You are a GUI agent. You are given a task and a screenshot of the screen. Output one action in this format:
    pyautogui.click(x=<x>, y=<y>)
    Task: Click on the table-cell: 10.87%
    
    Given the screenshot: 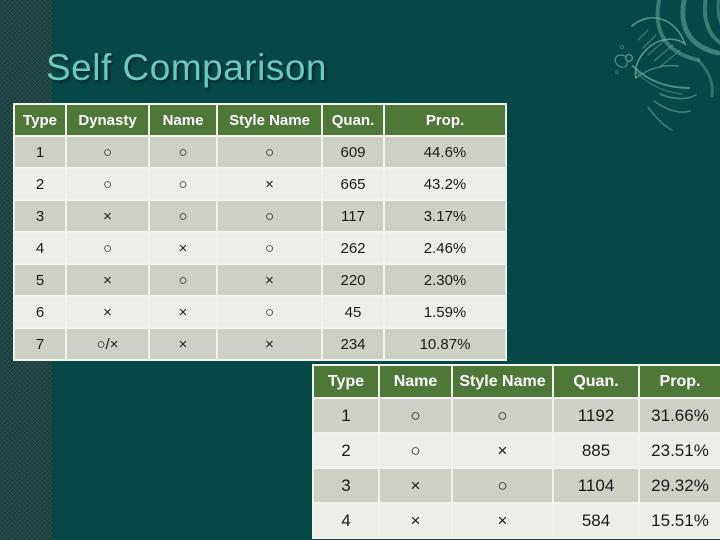 What is the action you would take?
    pyautogui.click(x=445, y=344)
    